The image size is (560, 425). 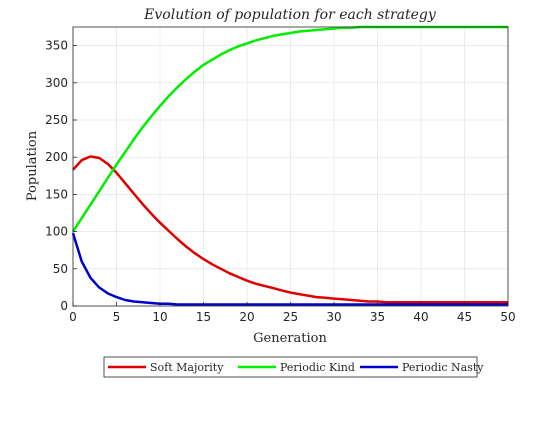 What do you see at coordinates (290, 338) in the screenshot?
I see `x-axis-label: Generation` at bounding box center [290, 338].